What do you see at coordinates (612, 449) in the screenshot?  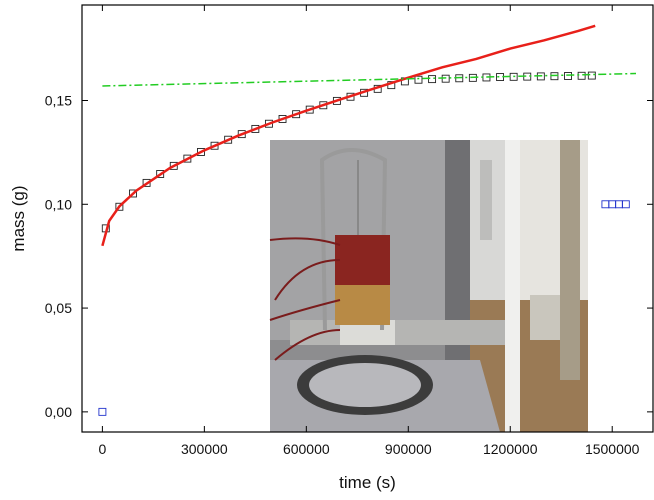 I see `x-tick-label: 1500000` at bounding box center [612, 449].